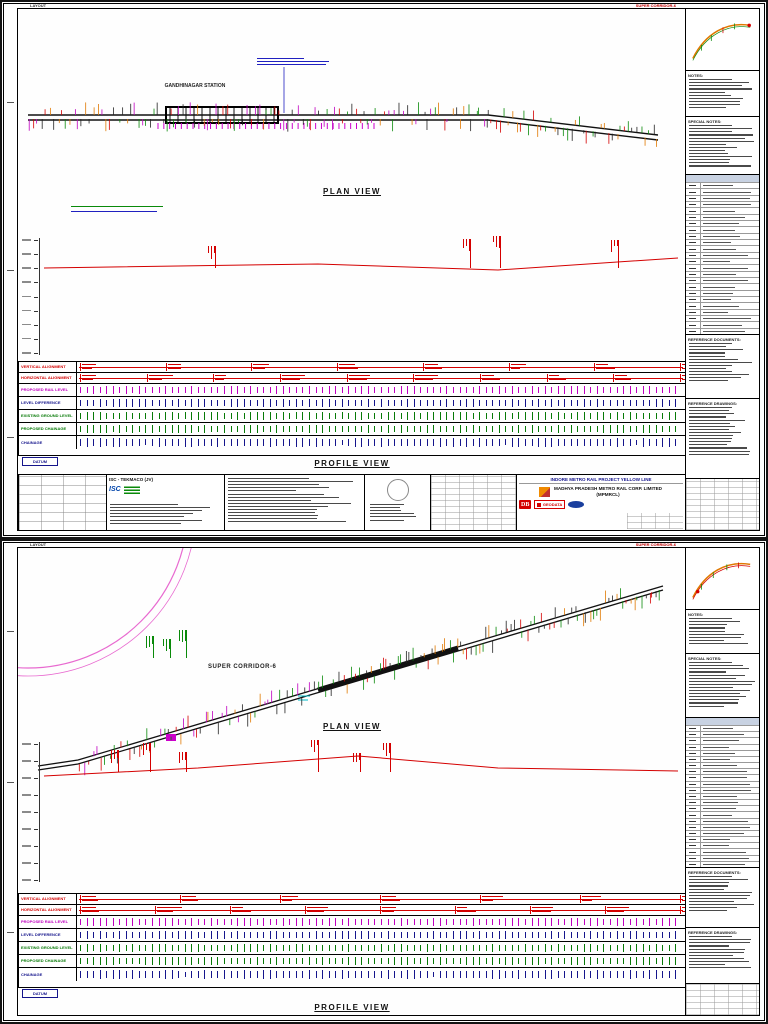  What do you see at coordinates (352, 899) in the screenshot?
I see `band-row: VERTICAL ALIGNMENT` at bounding box center [352, 899].